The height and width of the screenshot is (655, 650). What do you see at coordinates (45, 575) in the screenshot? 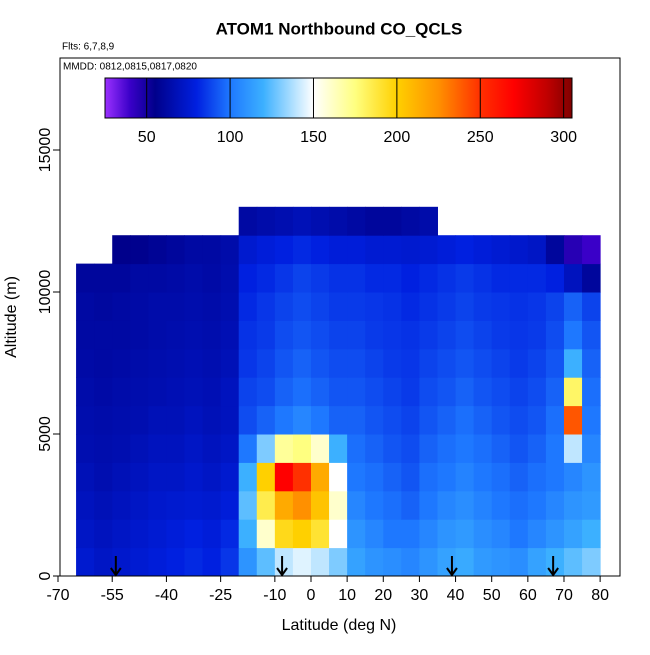
I see `y-tick-label: 0` at bounding box center [45, 575].